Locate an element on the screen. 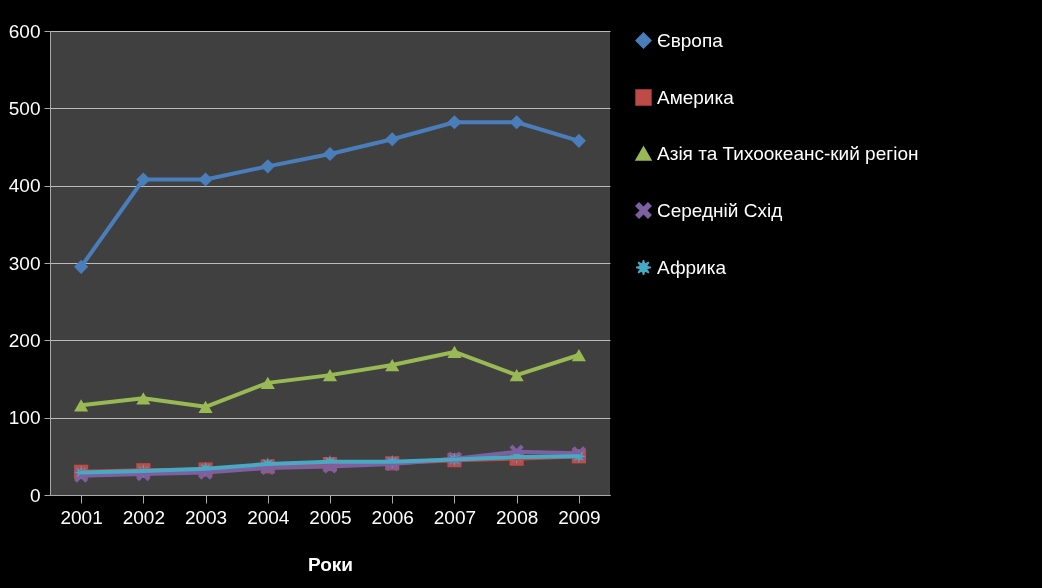  y-tick-label: 600 is located at coordinates (24, 31).